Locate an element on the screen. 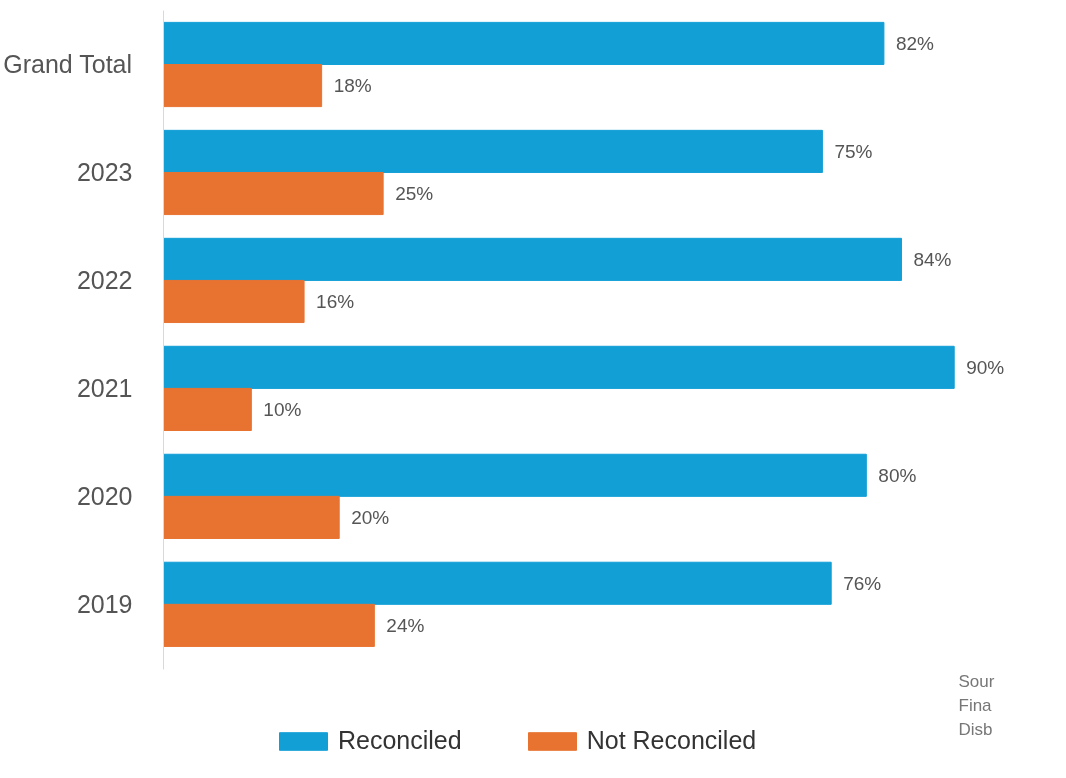 The width and height of the screenshot is (1066, 778). data-label: 20% is located at coordinates (370, 517).